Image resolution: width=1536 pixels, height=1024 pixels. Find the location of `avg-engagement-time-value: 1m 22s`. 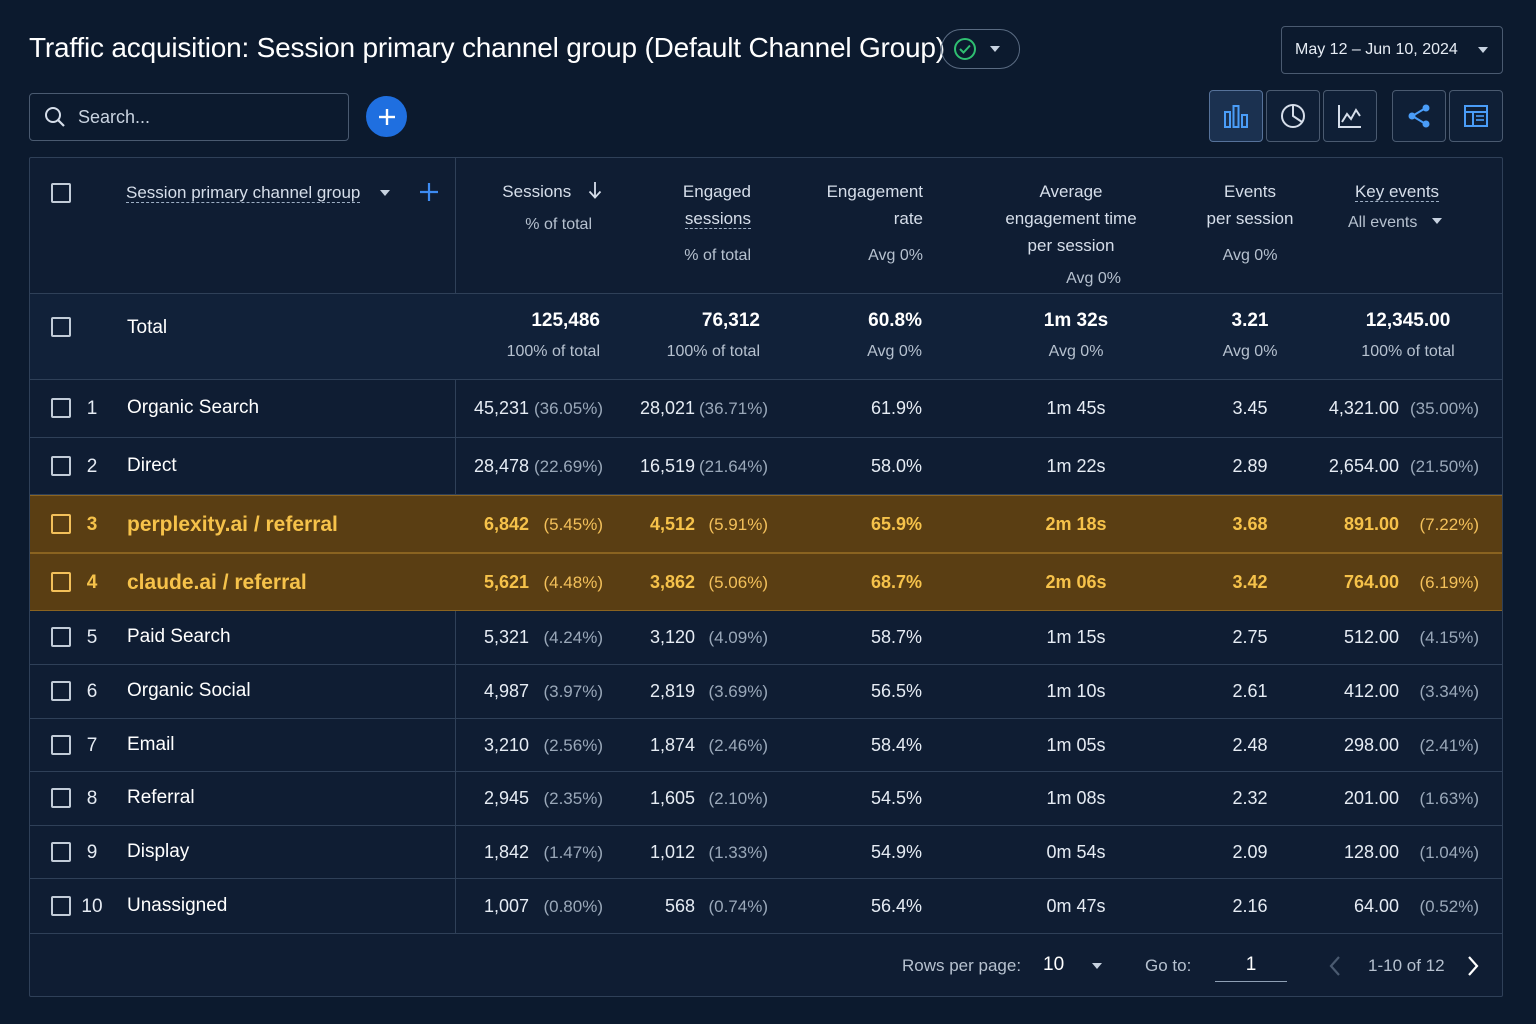

avg-engagement-time-value: 1m 22s is located at coordinates (1076, 466).